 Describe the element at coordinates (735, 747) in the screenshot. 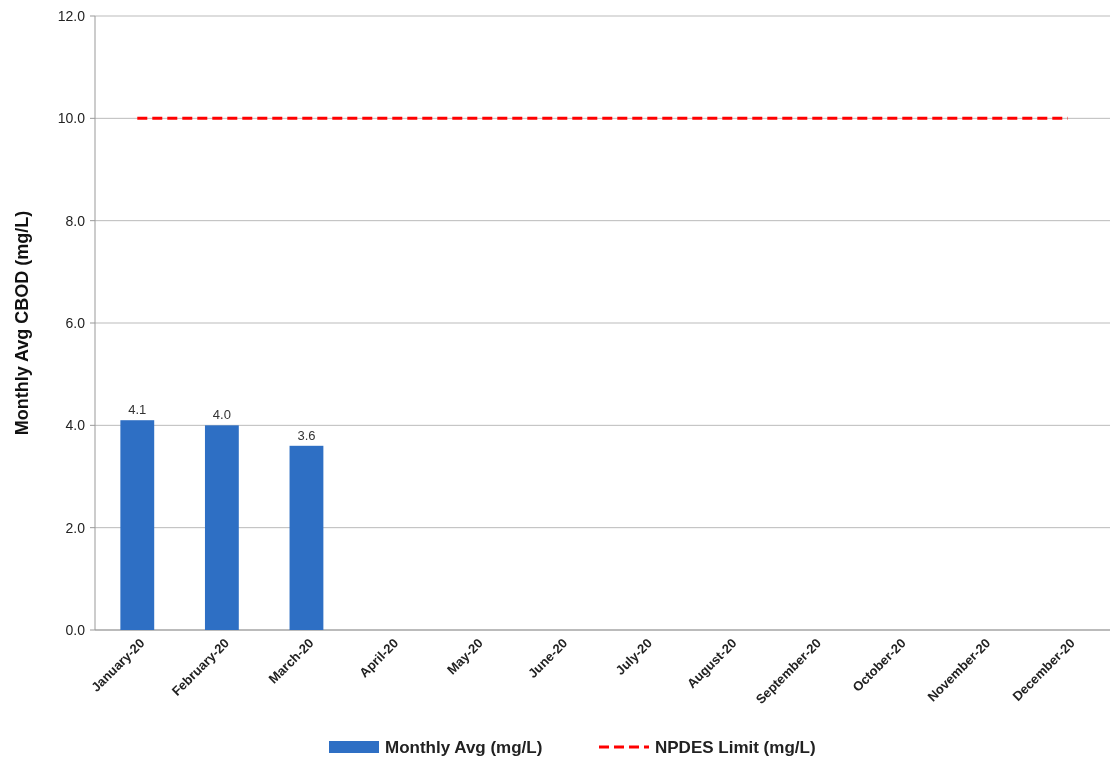

I see `legend-label: NPDES Limit (mg/L)` at that location.